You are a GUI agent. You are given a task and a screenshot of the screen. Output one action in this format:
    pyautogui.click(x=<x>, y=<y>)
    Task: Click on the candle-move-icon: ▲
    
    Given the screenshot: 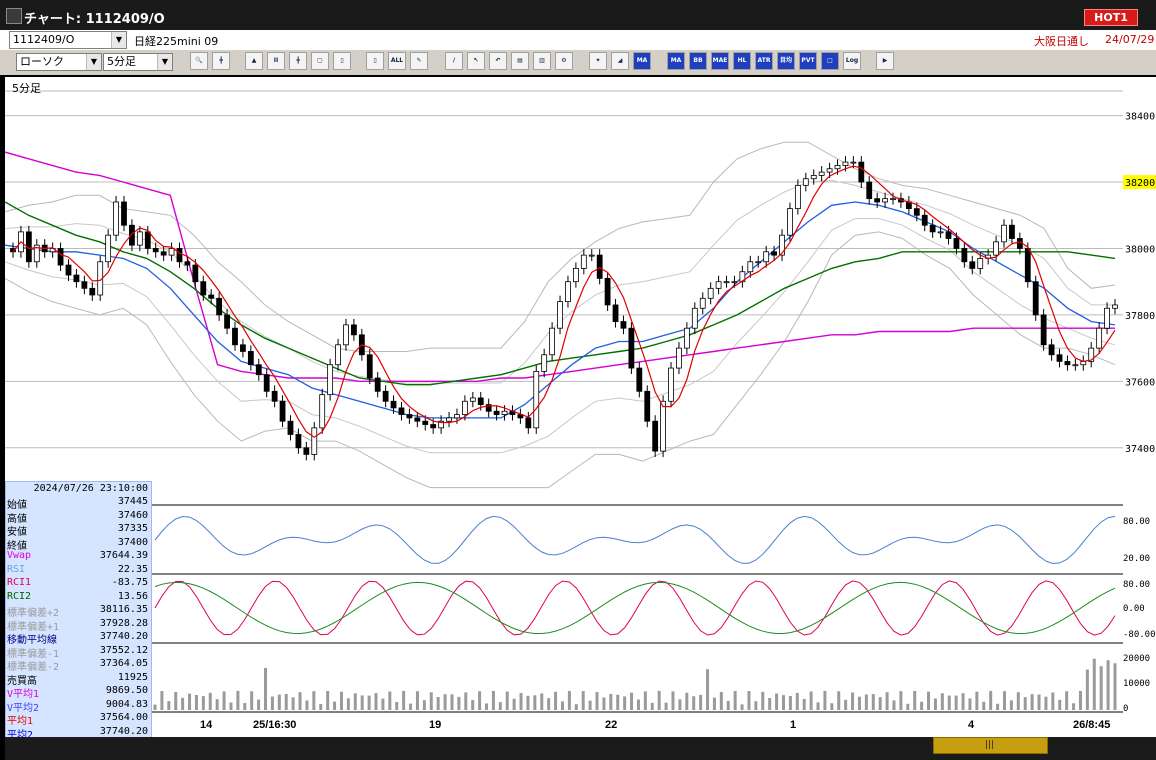 What is the action you would take?
    pyautogui.click(x=254, y=61)
    